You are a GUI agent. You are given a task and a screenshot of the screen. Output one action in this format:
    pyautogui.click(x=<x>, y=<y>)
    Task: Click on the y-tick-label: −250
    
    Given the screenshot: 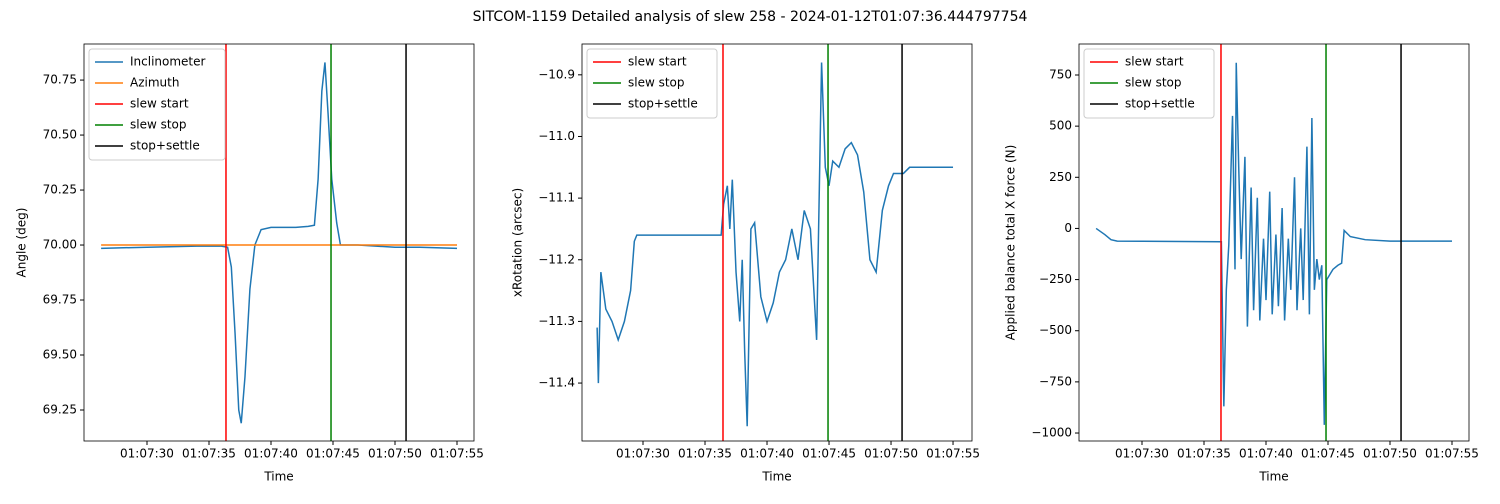 What is the action you would take?
    pyautogui.click(x=1055, y=279)
    